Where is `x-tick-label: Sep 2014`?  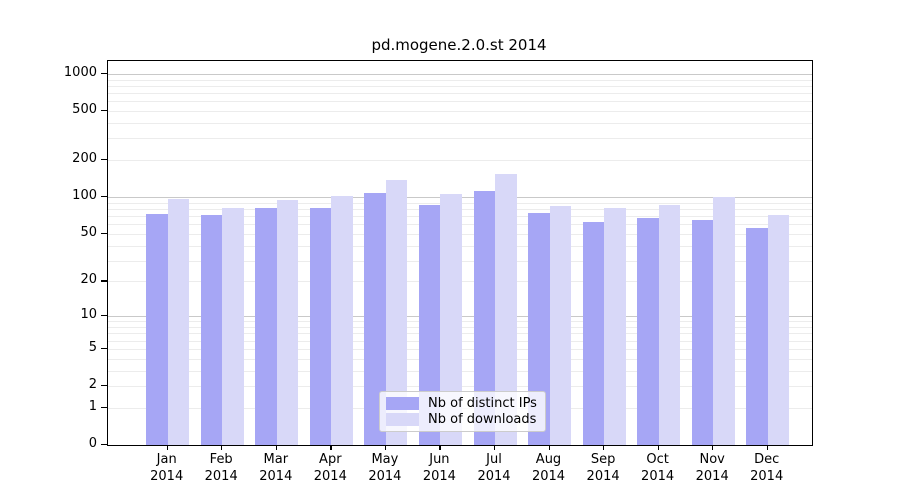 x-tick-label: Sep 2014 is located at coordinates (603, 468).